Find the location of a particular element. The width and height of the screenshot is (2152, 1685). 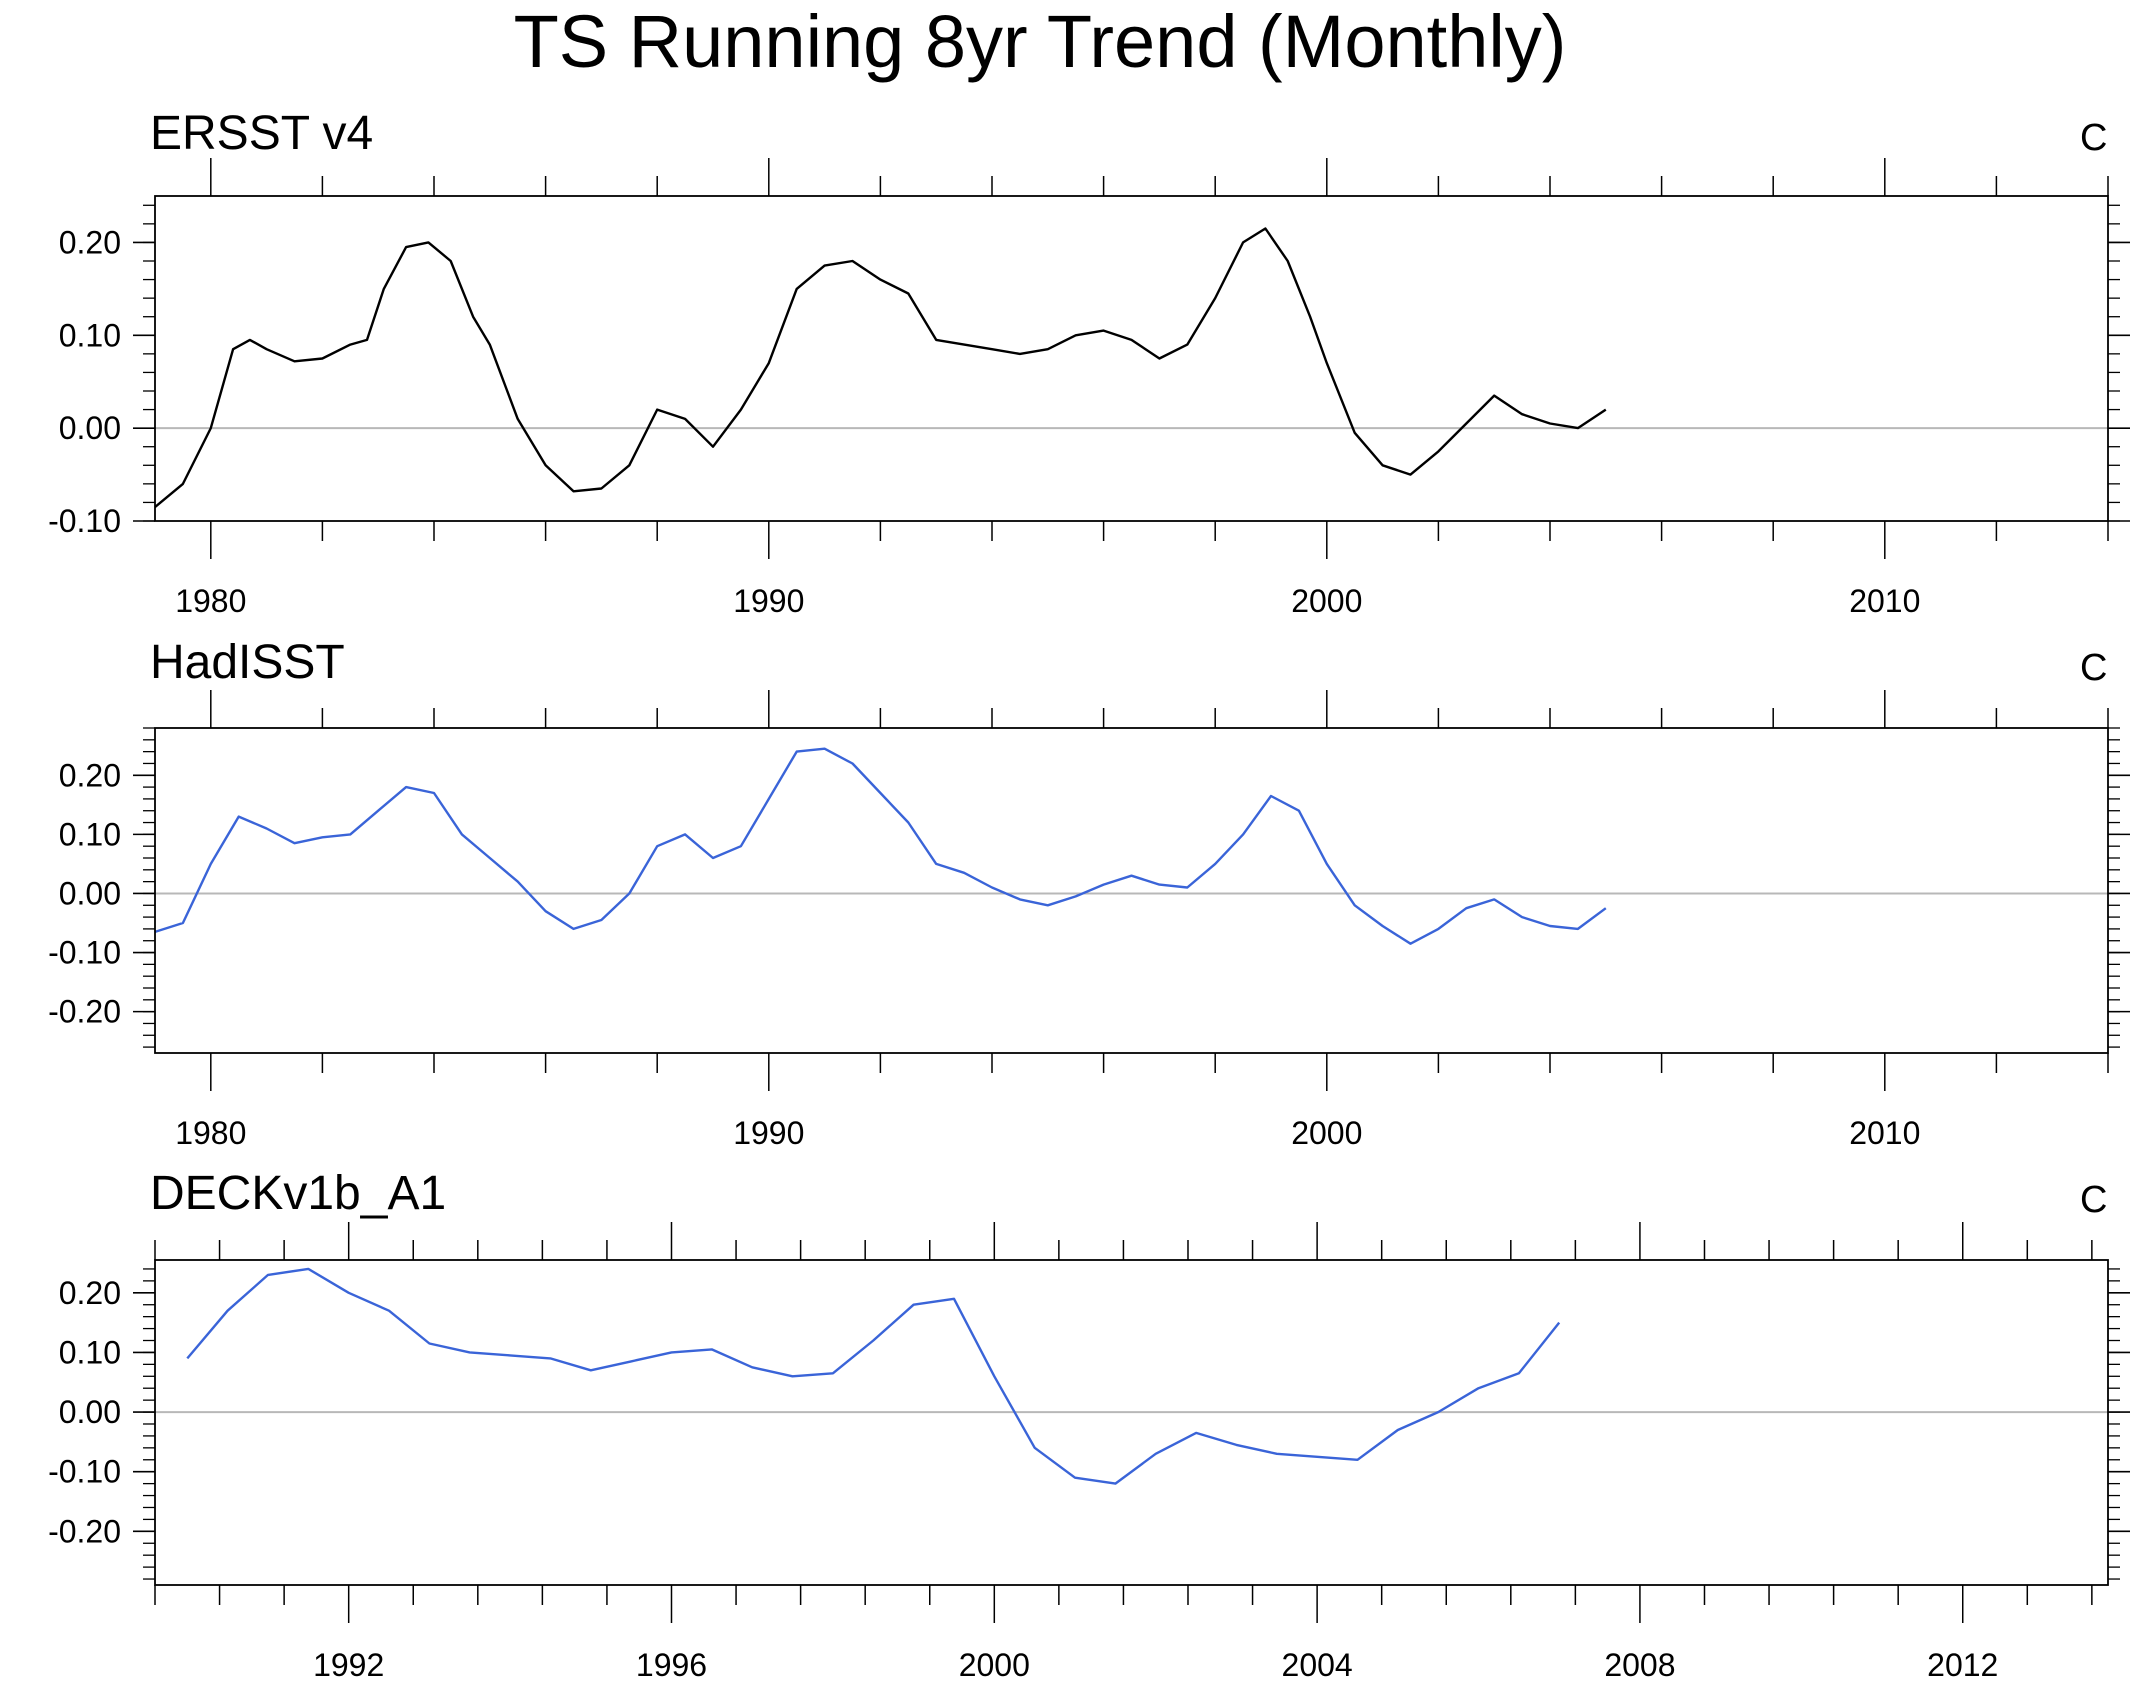

panel-1-y-tick-label: 0.00 is located at coordinates (90, 428).